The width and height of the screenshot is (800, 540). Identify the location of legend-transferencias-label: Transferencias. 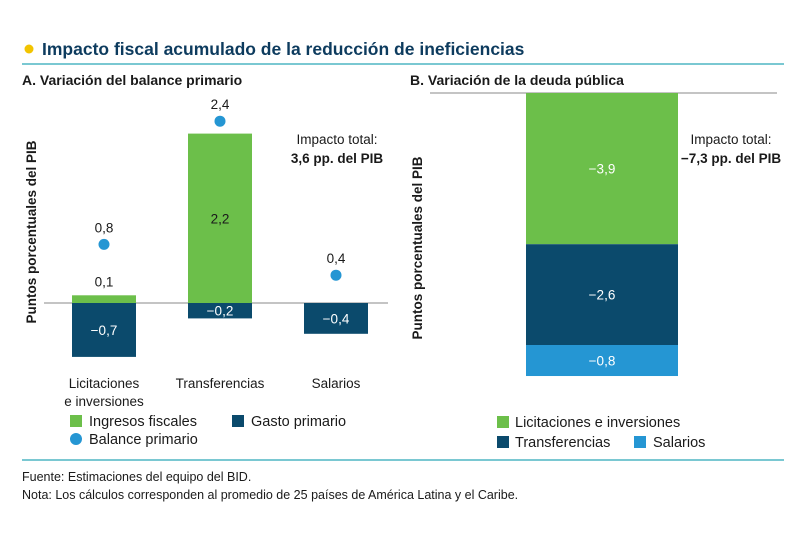
(562, 443).